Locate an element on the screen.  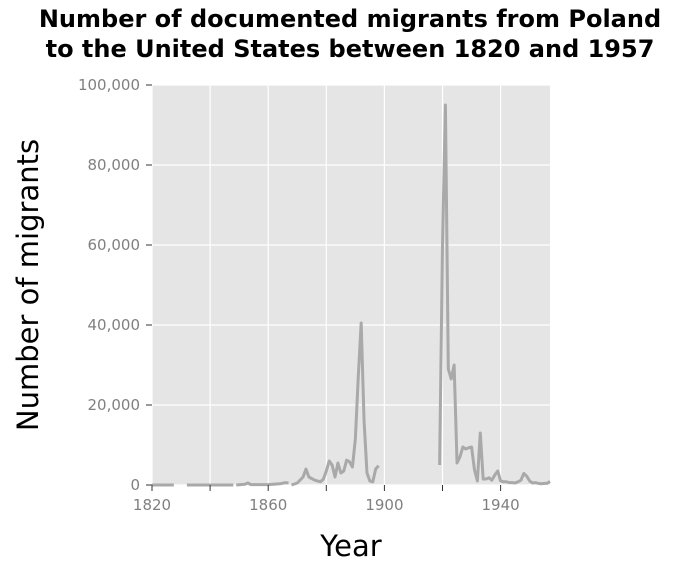
x-tick-label: 1820 is located at coordinates (152, 505).